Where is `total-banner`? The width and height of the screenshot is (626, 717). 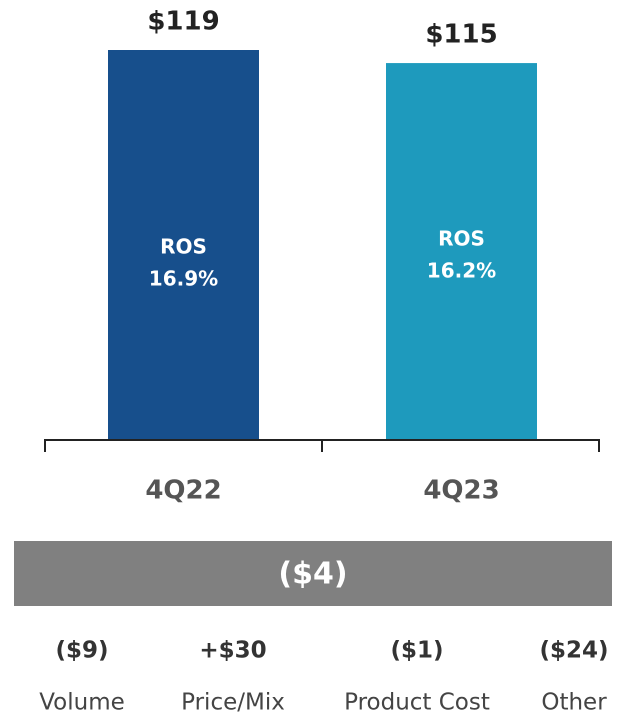
total-banner is located at coordinates (313, 573).